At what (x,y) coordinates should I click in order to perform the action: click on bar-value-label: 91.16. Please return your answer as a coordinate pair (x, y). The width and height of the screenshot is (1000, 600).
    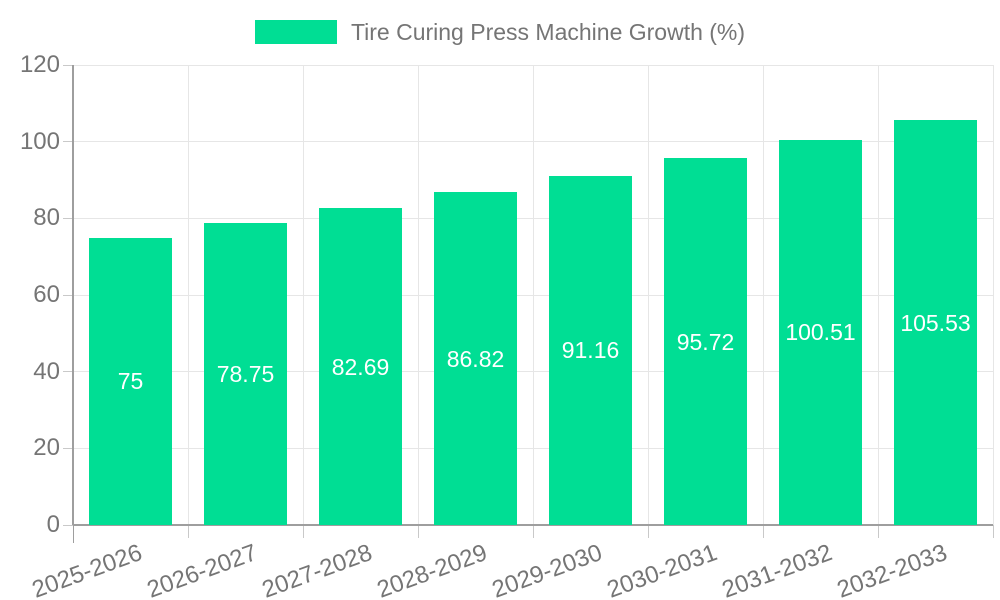
    Looking at the image, I should click on (590, 350).